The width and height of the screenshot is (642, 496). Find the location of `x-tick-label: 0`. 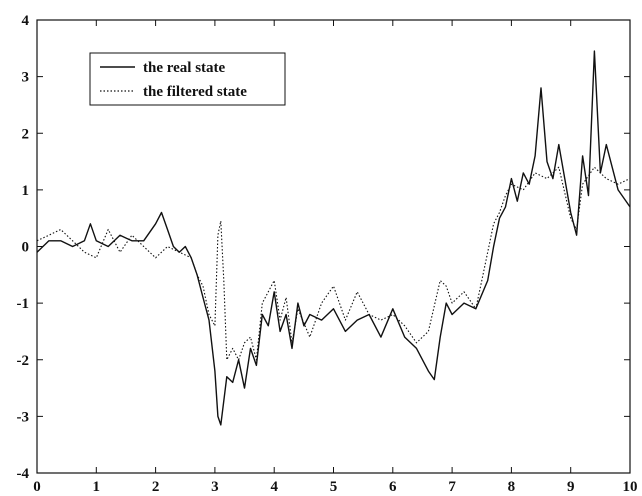

x-tick-label: 0 is located at coordinates (37, 487).